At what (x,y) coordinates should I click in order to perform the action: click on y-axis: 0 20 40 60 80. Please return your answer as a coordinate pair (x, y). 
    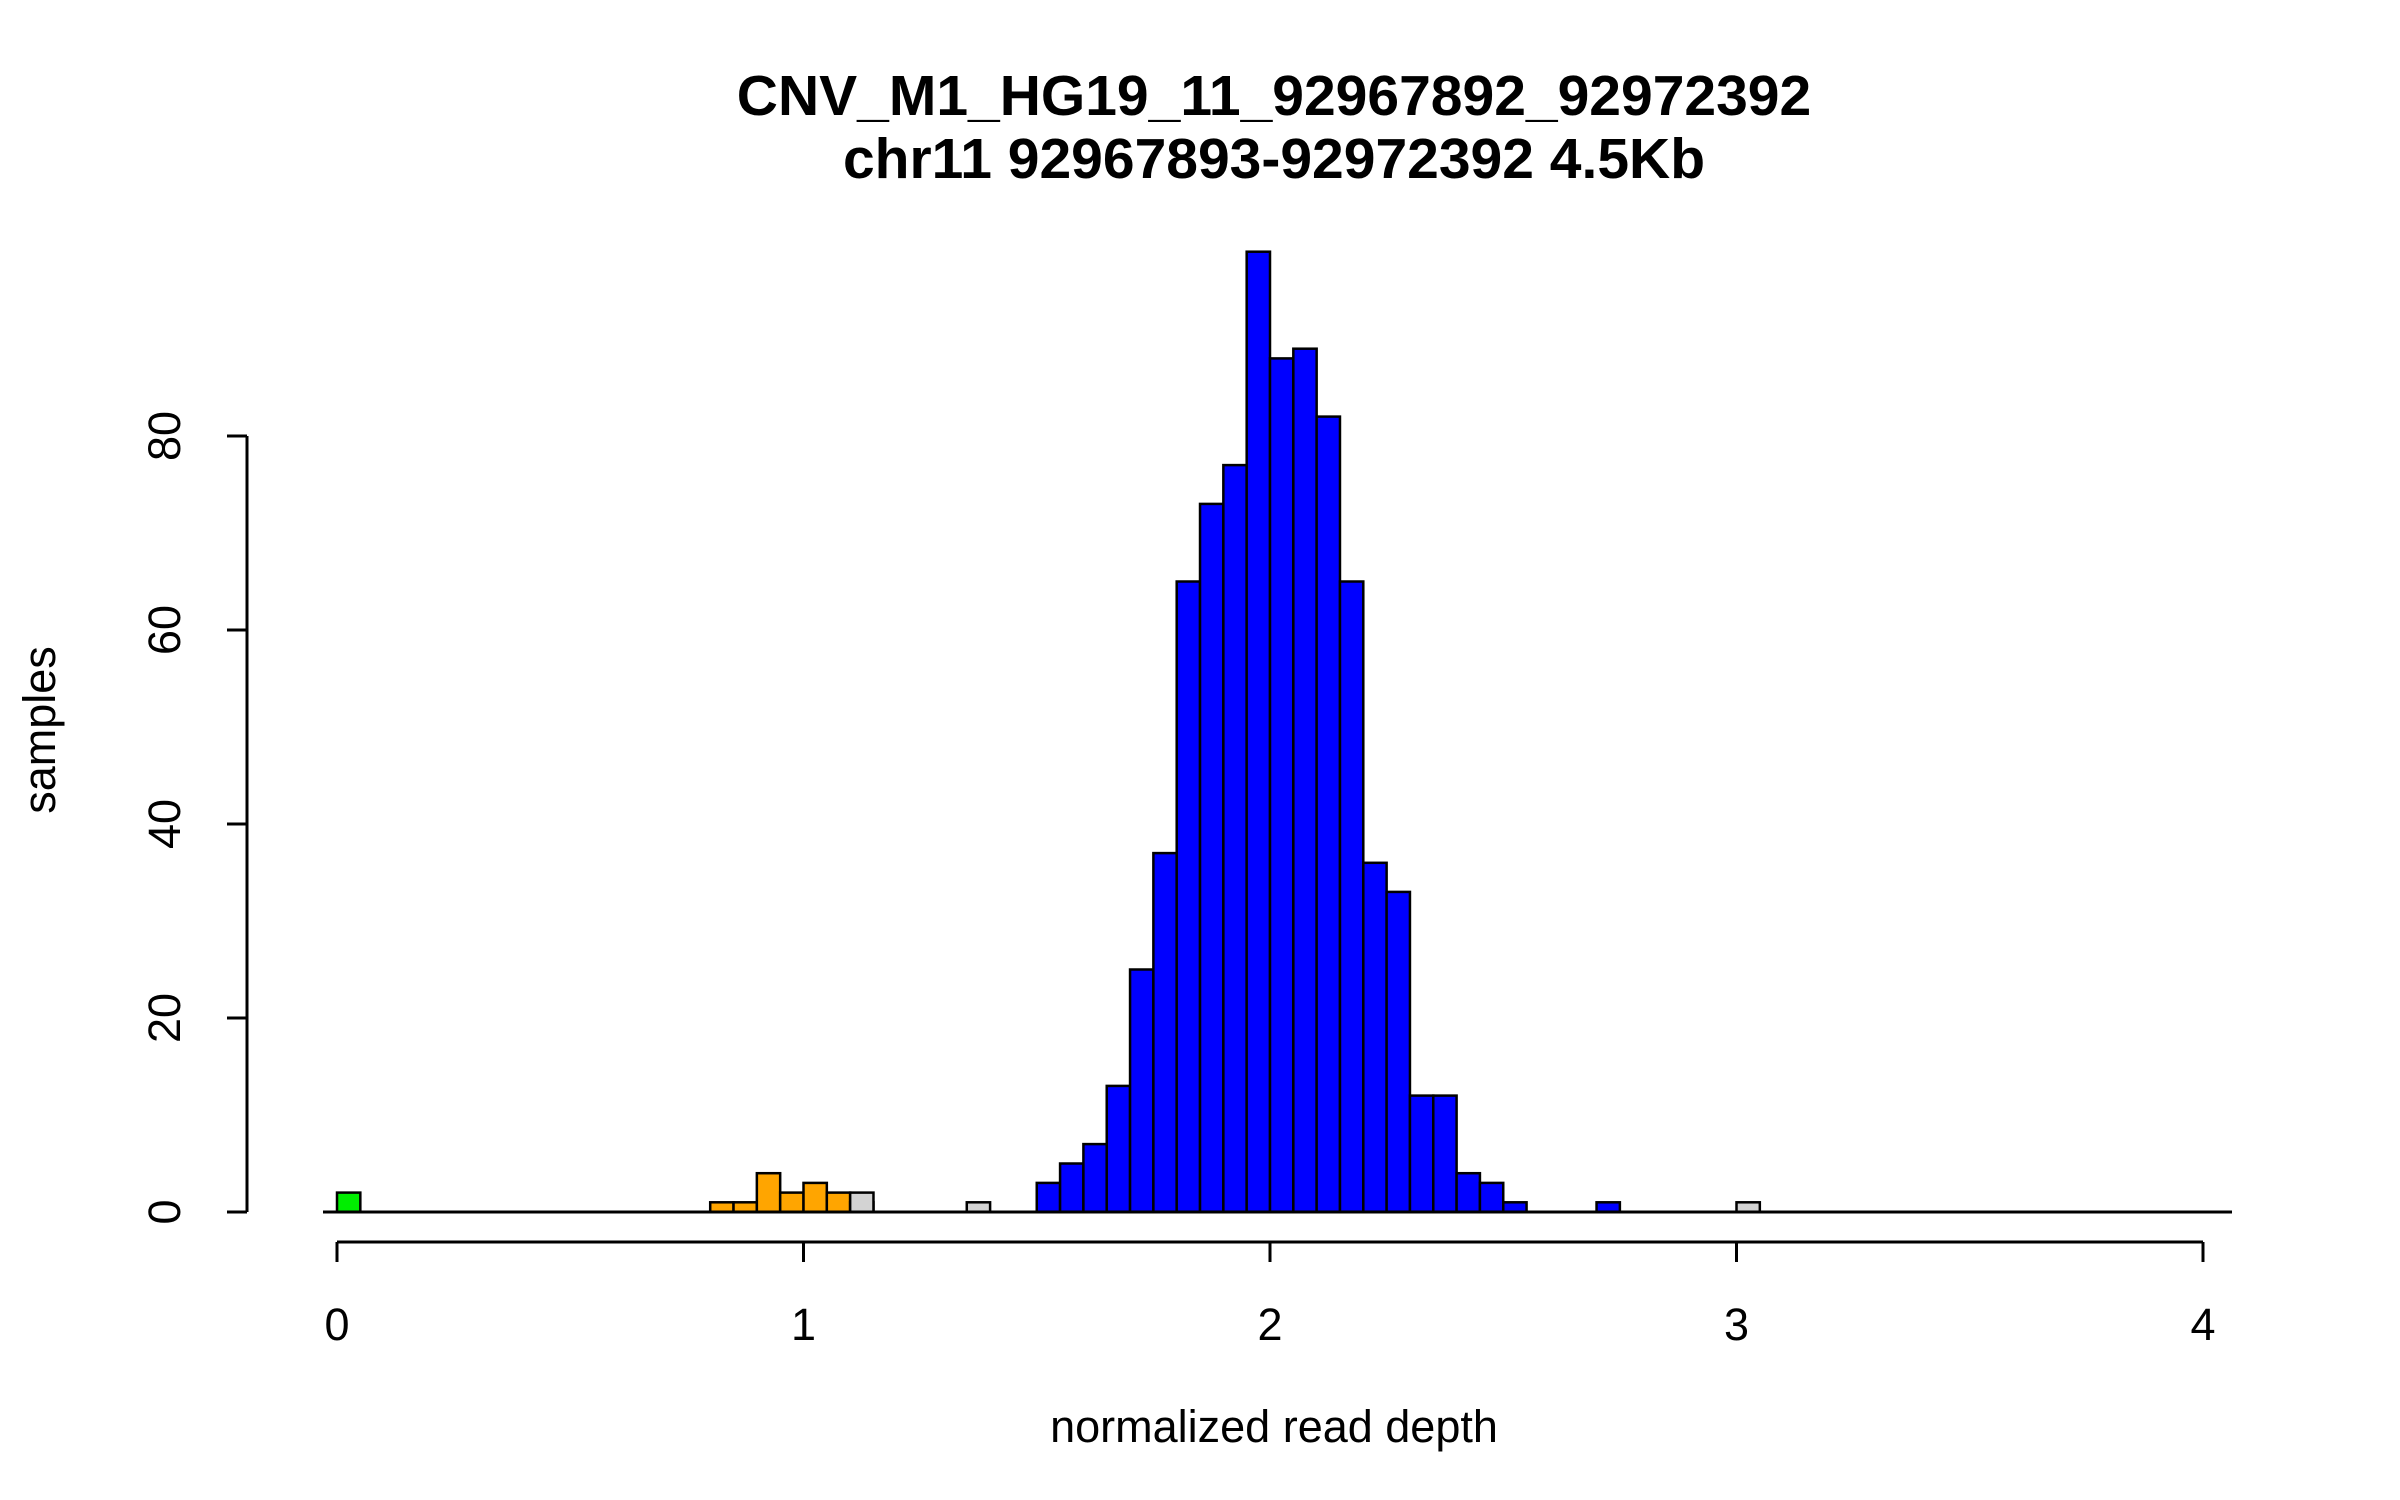
    Looking at the image, I should click on (194, 818).